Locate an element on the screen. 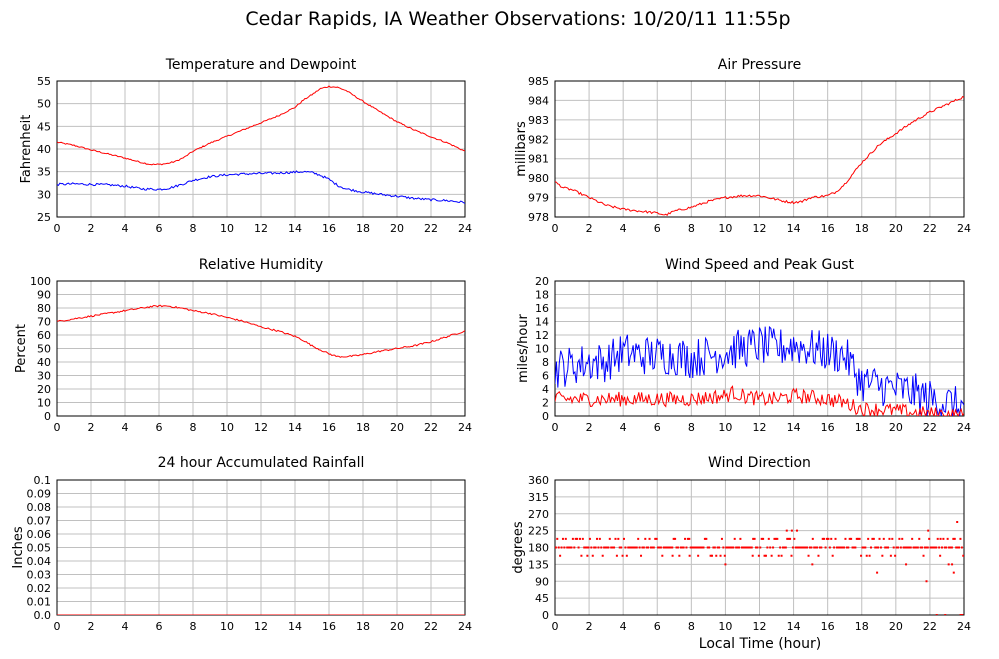 The width and height of the screenshot is (999, 659). plot-area is located at coordinates (759, 568).